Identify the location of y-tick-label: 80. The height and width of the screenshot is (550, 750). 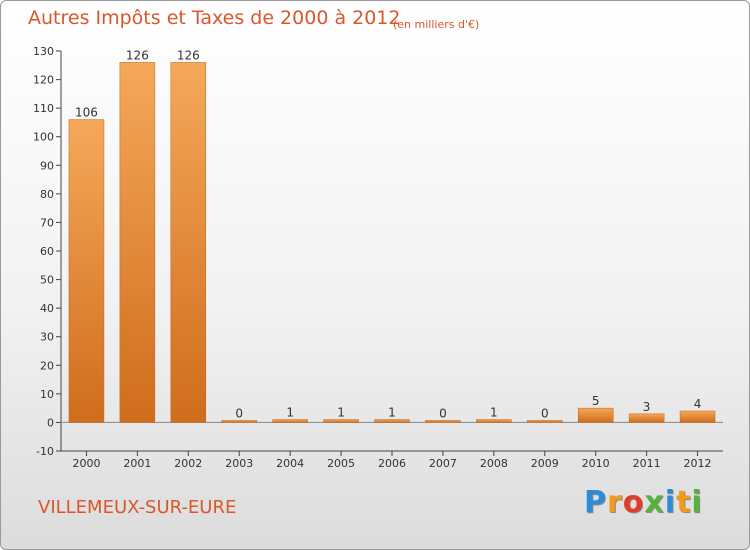
(47, 194).